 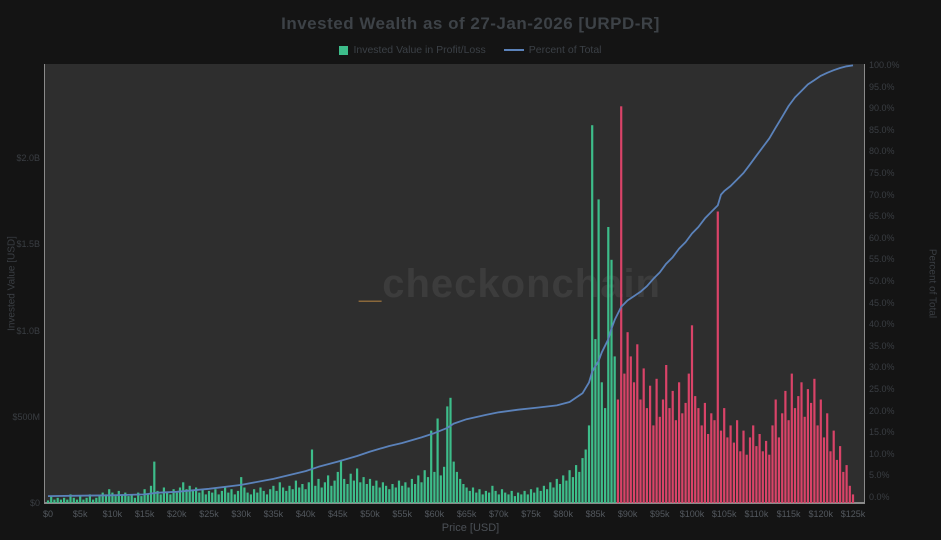 I want to click on left-tick-label: $0, so click(x=34, y=503).